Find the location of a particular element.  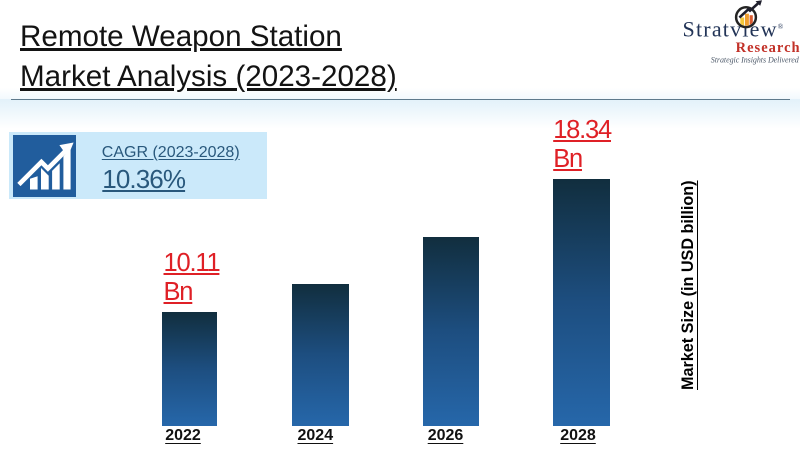

svg-text: Stratview is located at coordinates (730, 29).